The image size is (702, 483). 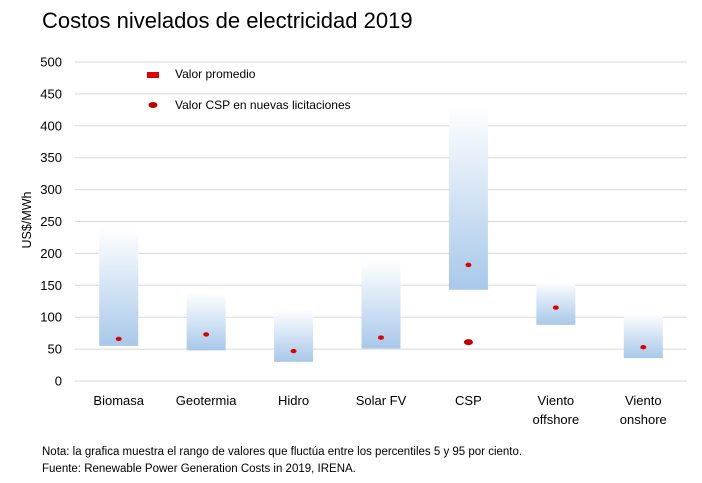 What do you see at coordinates (51, 189) in the screenshot?
I see `y-tick-label: 300` at bounding box center [51, 189].